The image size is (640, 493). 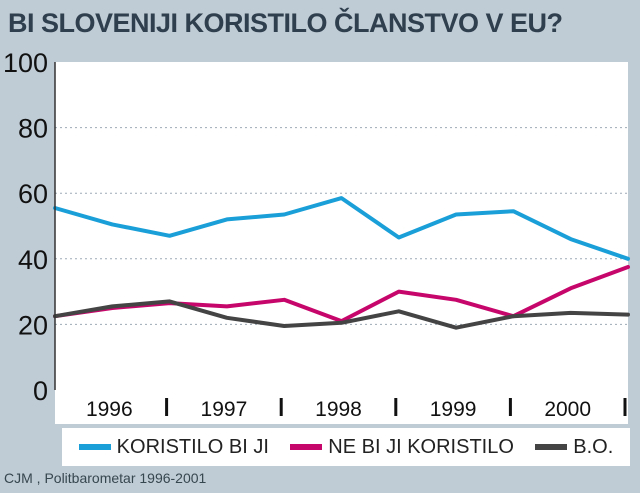 I want to click on legend-label: NE BI JI KORISTILO, so click(x=421, y=446).